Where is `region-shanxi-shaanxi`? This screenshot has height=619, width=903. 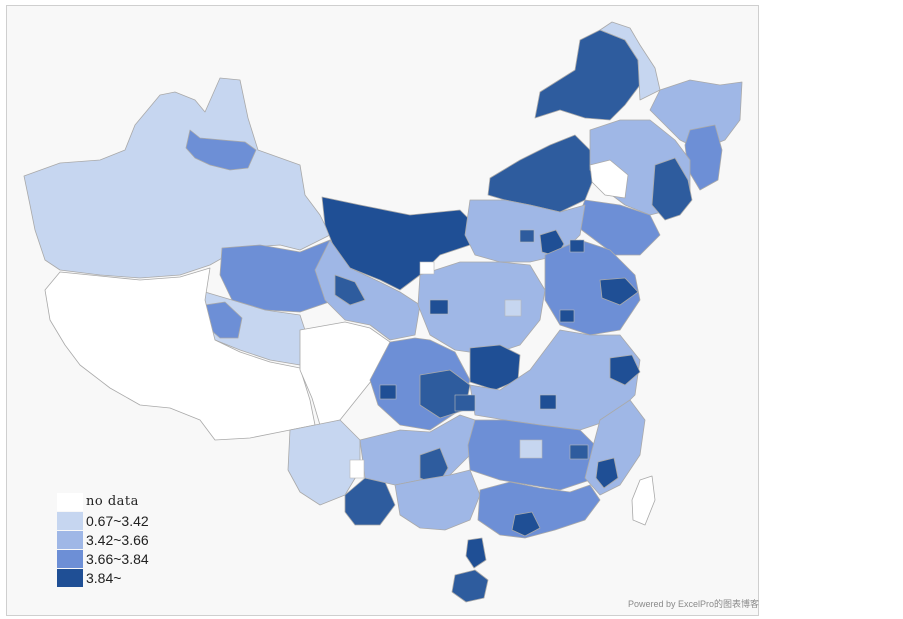
region-shanxi-shaanxi is located at coordinates (481, 308).